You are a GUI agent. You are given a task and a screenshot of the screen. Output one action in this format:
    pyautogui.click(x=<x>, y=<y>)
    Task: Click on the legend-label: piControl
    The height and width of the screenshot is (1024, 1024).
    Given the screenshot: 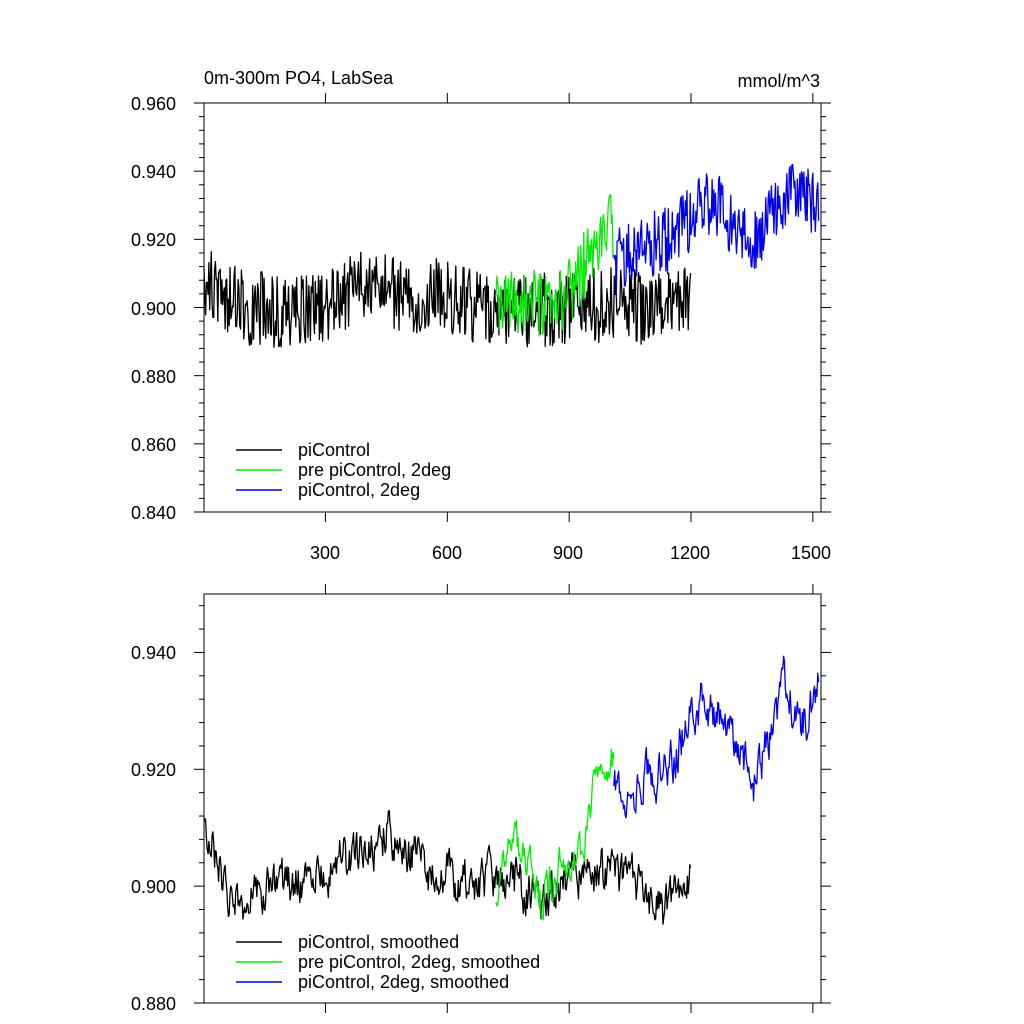 What is the action you would take?
    pyautogui.click(x=334, y=450)
    